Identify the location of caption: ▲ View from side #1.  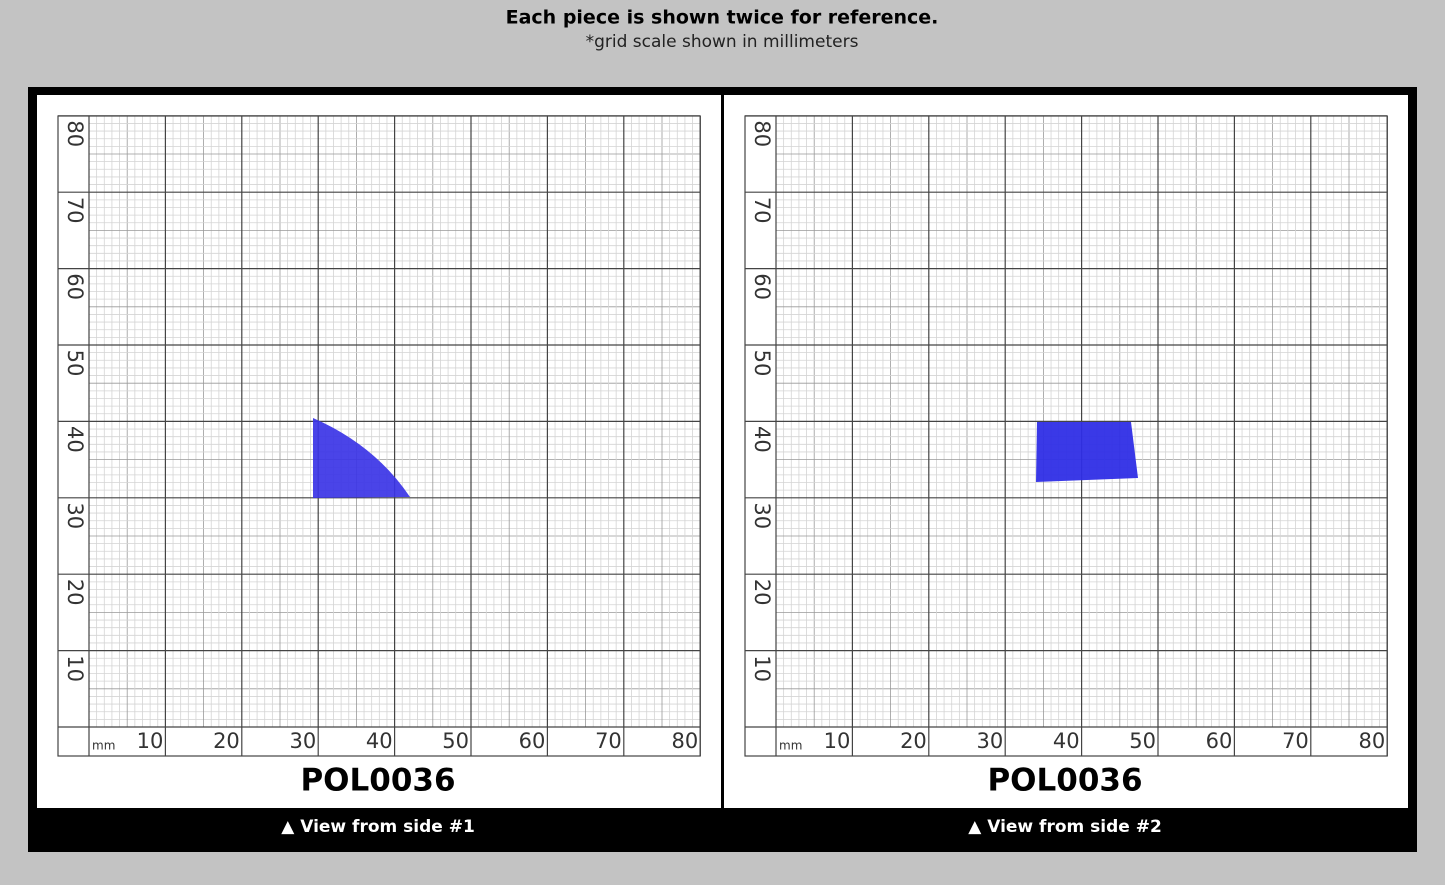
(378, 827).